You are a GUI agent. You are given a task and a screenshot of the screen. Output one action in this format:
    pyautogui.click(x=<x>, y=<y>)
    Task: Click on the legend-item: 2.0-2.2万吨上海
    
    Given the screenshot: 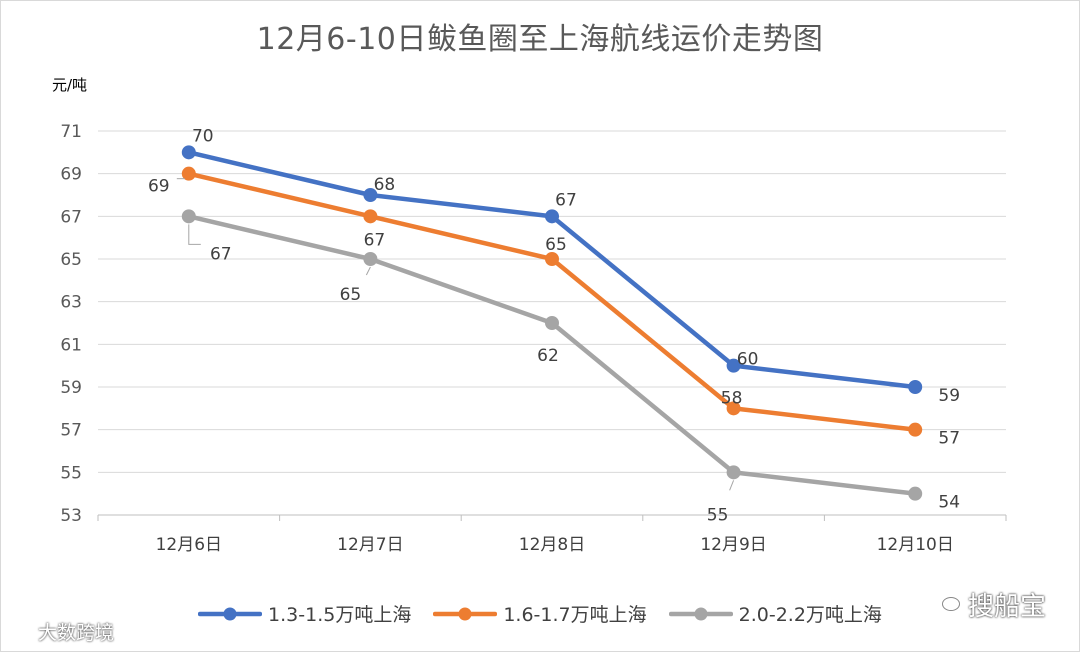 What is the action you would take?
    pyautogui.click(x=775, y=613)
    